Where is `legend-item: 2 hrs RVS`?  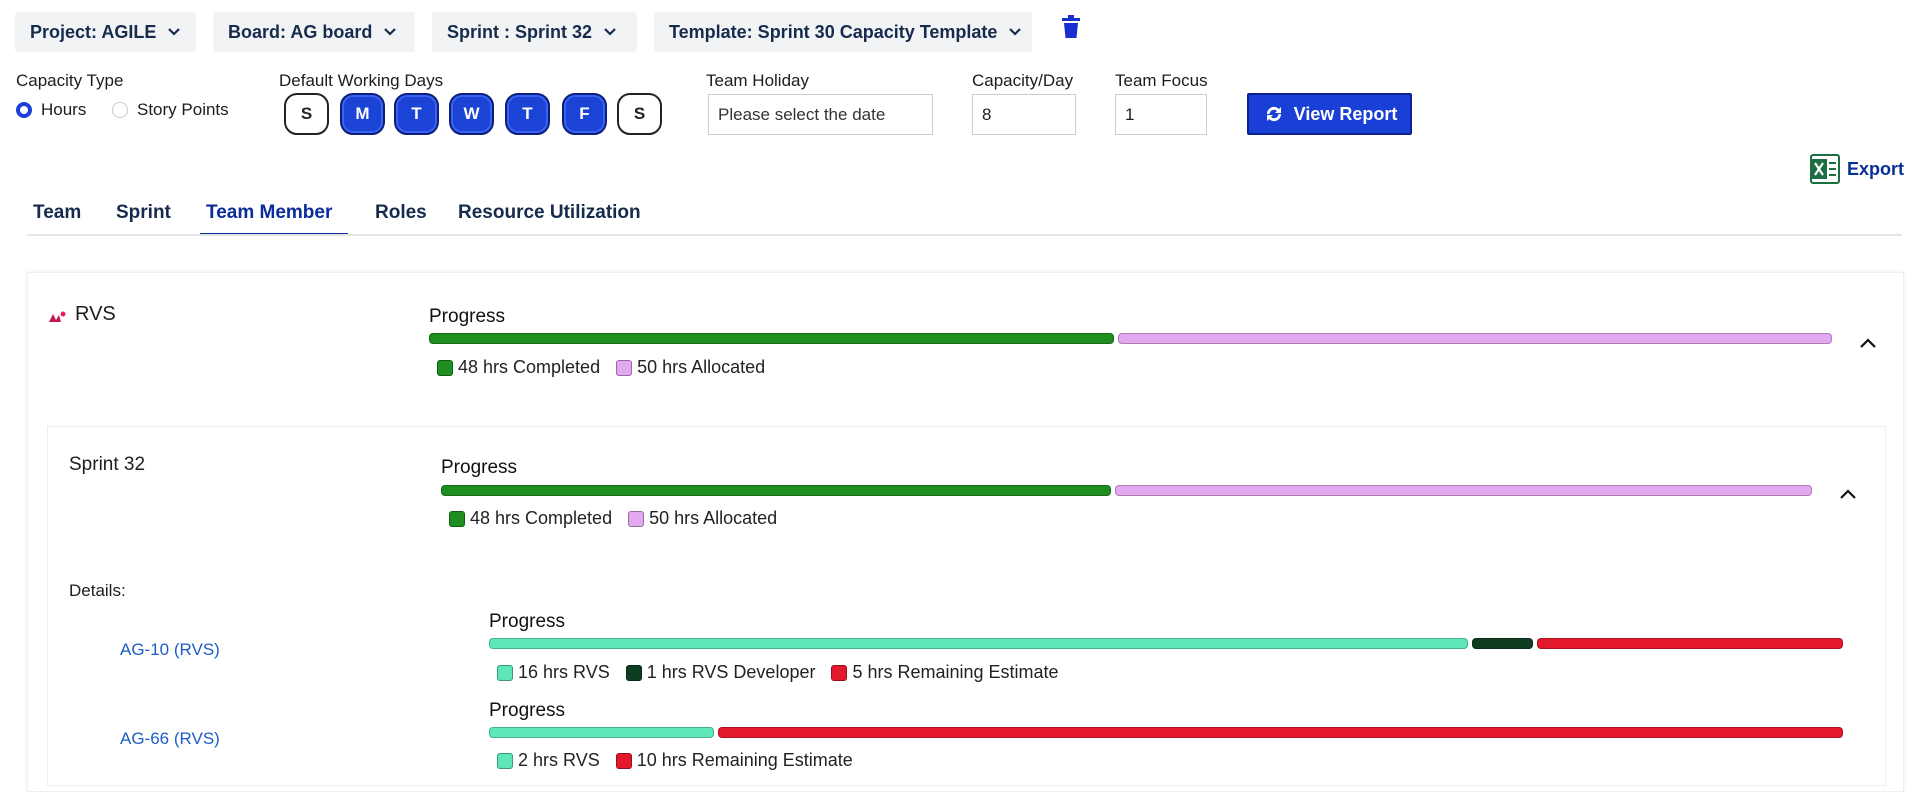 legend-item: 2 hrs RVS is located at coordinates (548, 760).